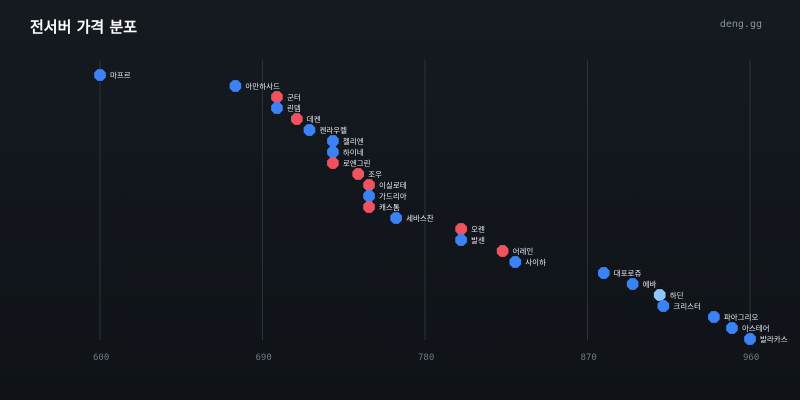 This screenshot has width=800, height=400. Describe the element at coordinates (333, 130) in the screenshot. I see `point-label: 켄라우렐` at that location.